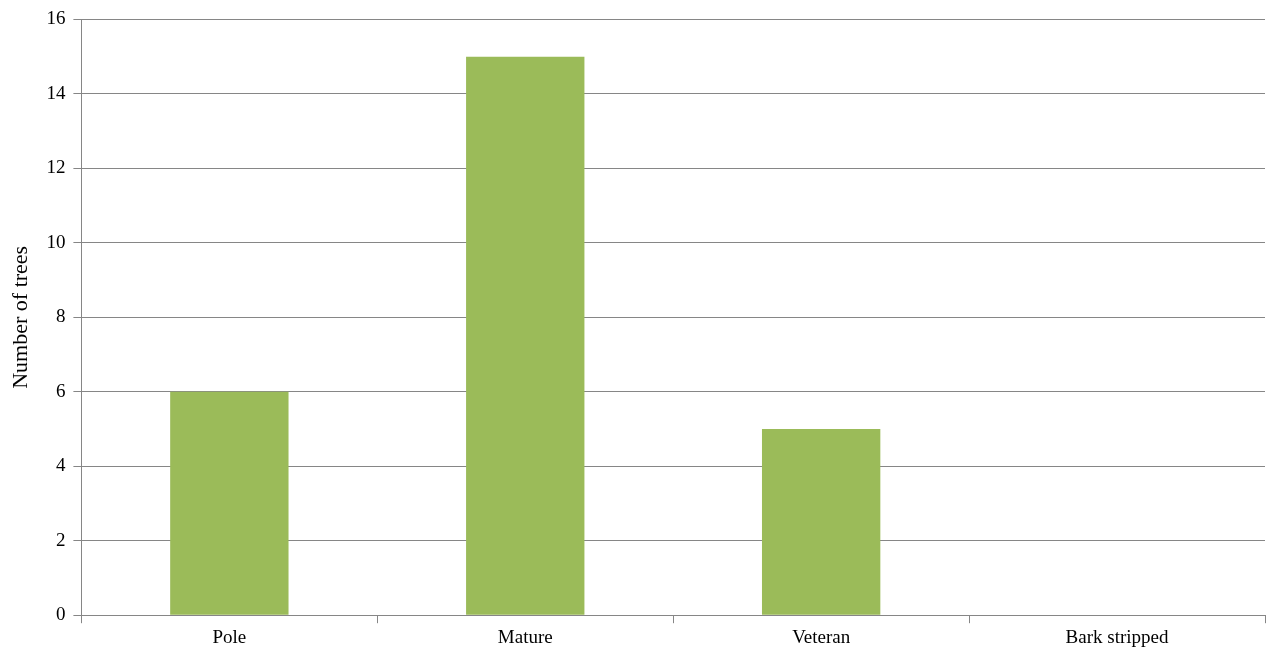 The width and height of the screenshot is (1277, 656). I want to click on y-tick-label: 2, so click(60, 539).